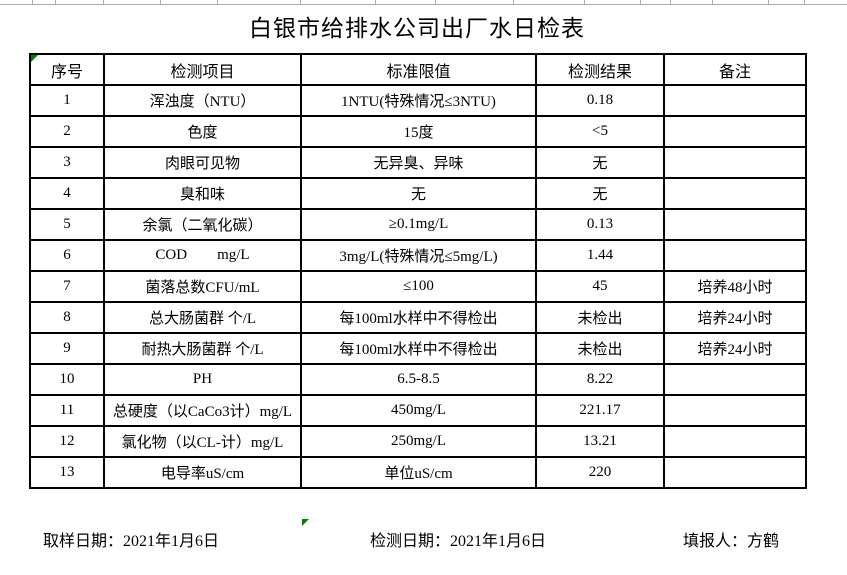 The image size is (847, 575). I want to click on limit-cell: 6.5-8.5, so click(418, 379).